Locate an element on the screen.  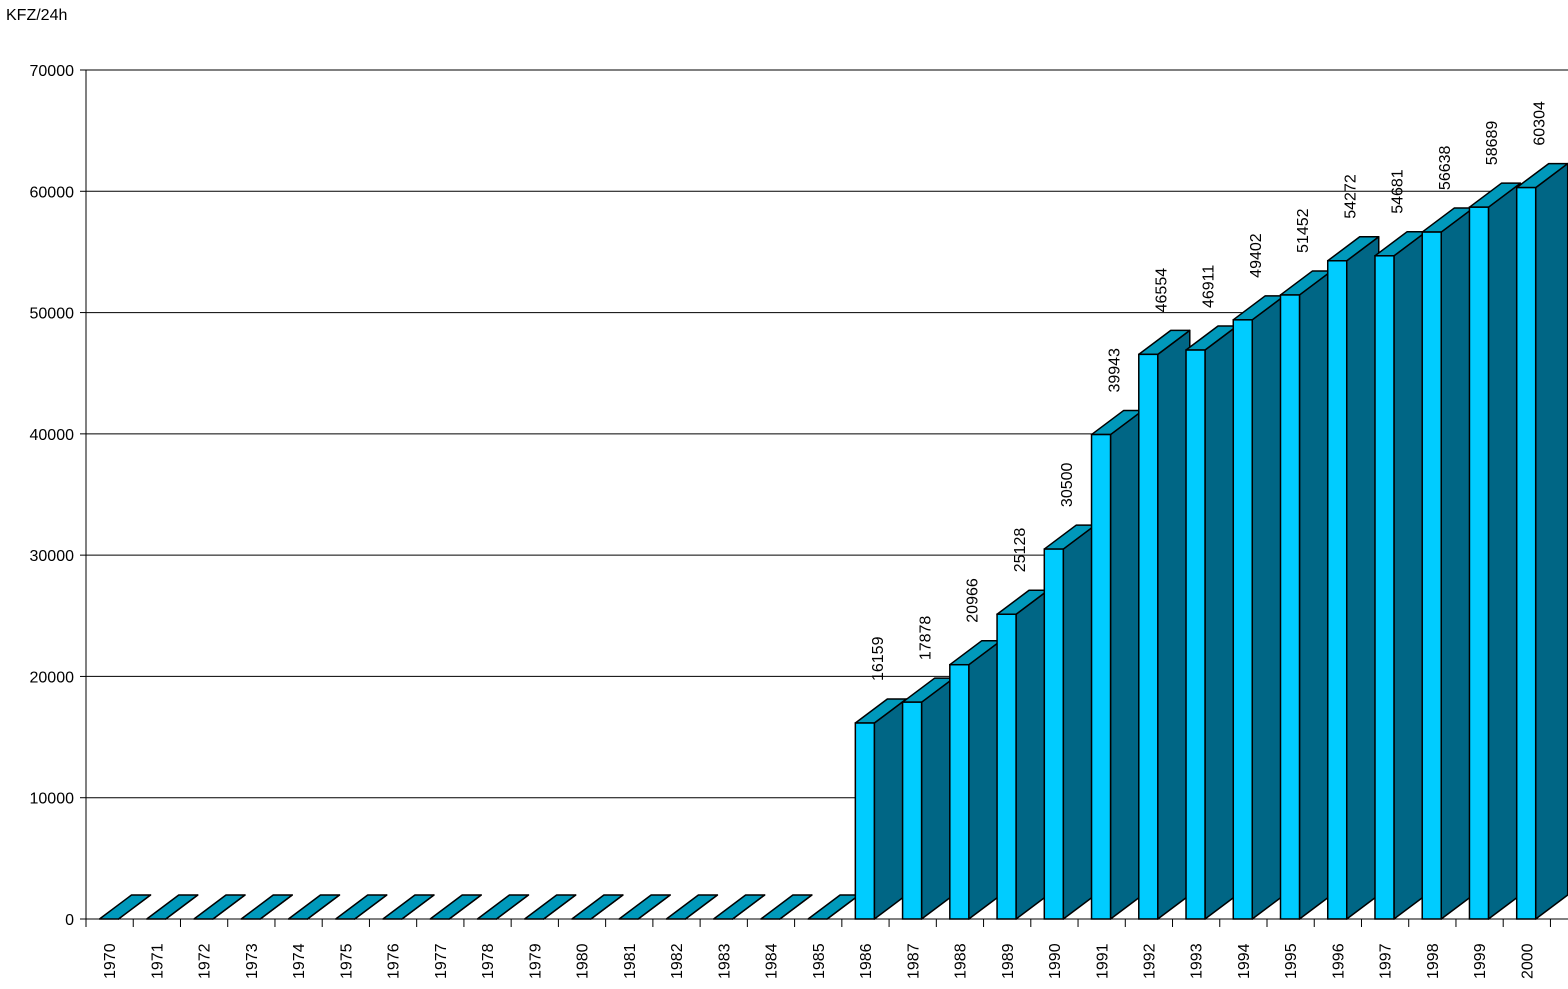
x-tick-label: 1998 is located at coordinates (1433, 961).